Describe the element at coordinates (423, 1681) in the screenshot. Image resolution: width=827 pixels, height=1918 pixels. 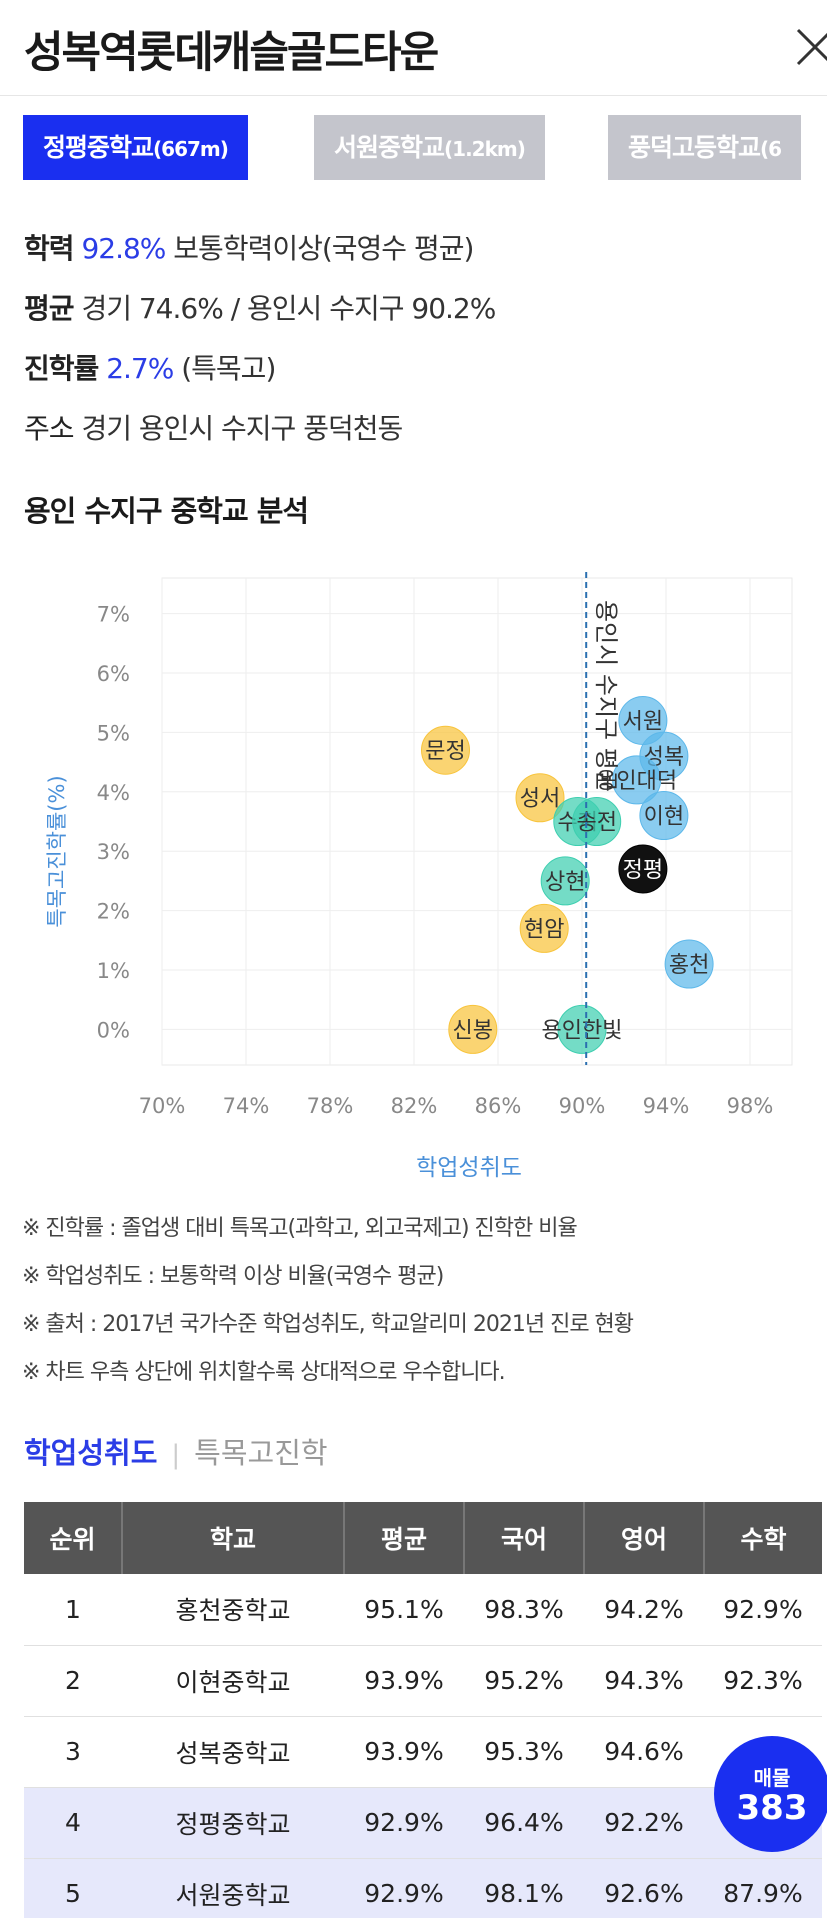
I see `table-row: 2 이현중학교 93.9% 95.2% 94.3% 92.3%` at that location.